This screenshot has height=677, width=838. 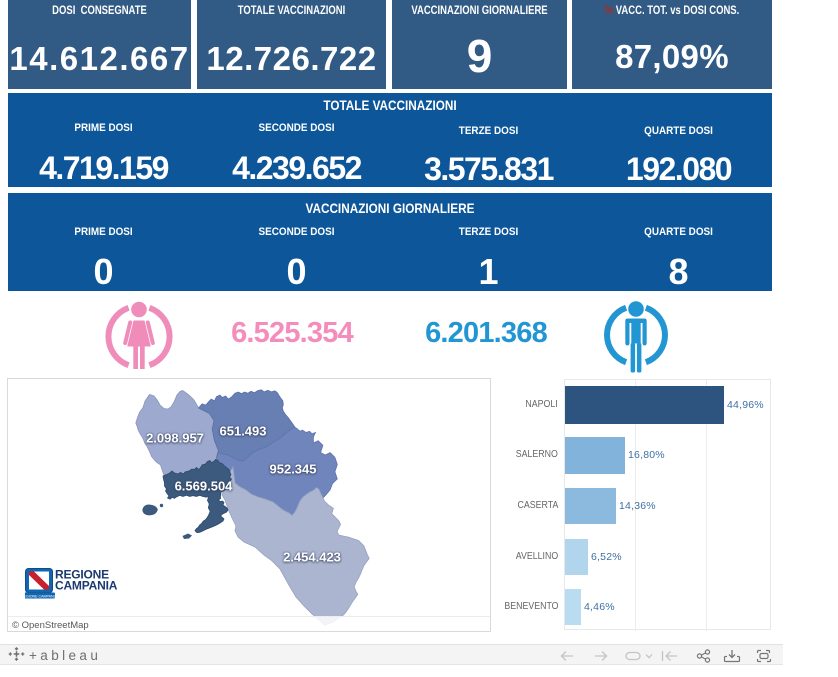 What do you see at coordinates (204, 486) in the screenshot?
I see `svg-text: 6.569.504` at bounding box center [204, 486].